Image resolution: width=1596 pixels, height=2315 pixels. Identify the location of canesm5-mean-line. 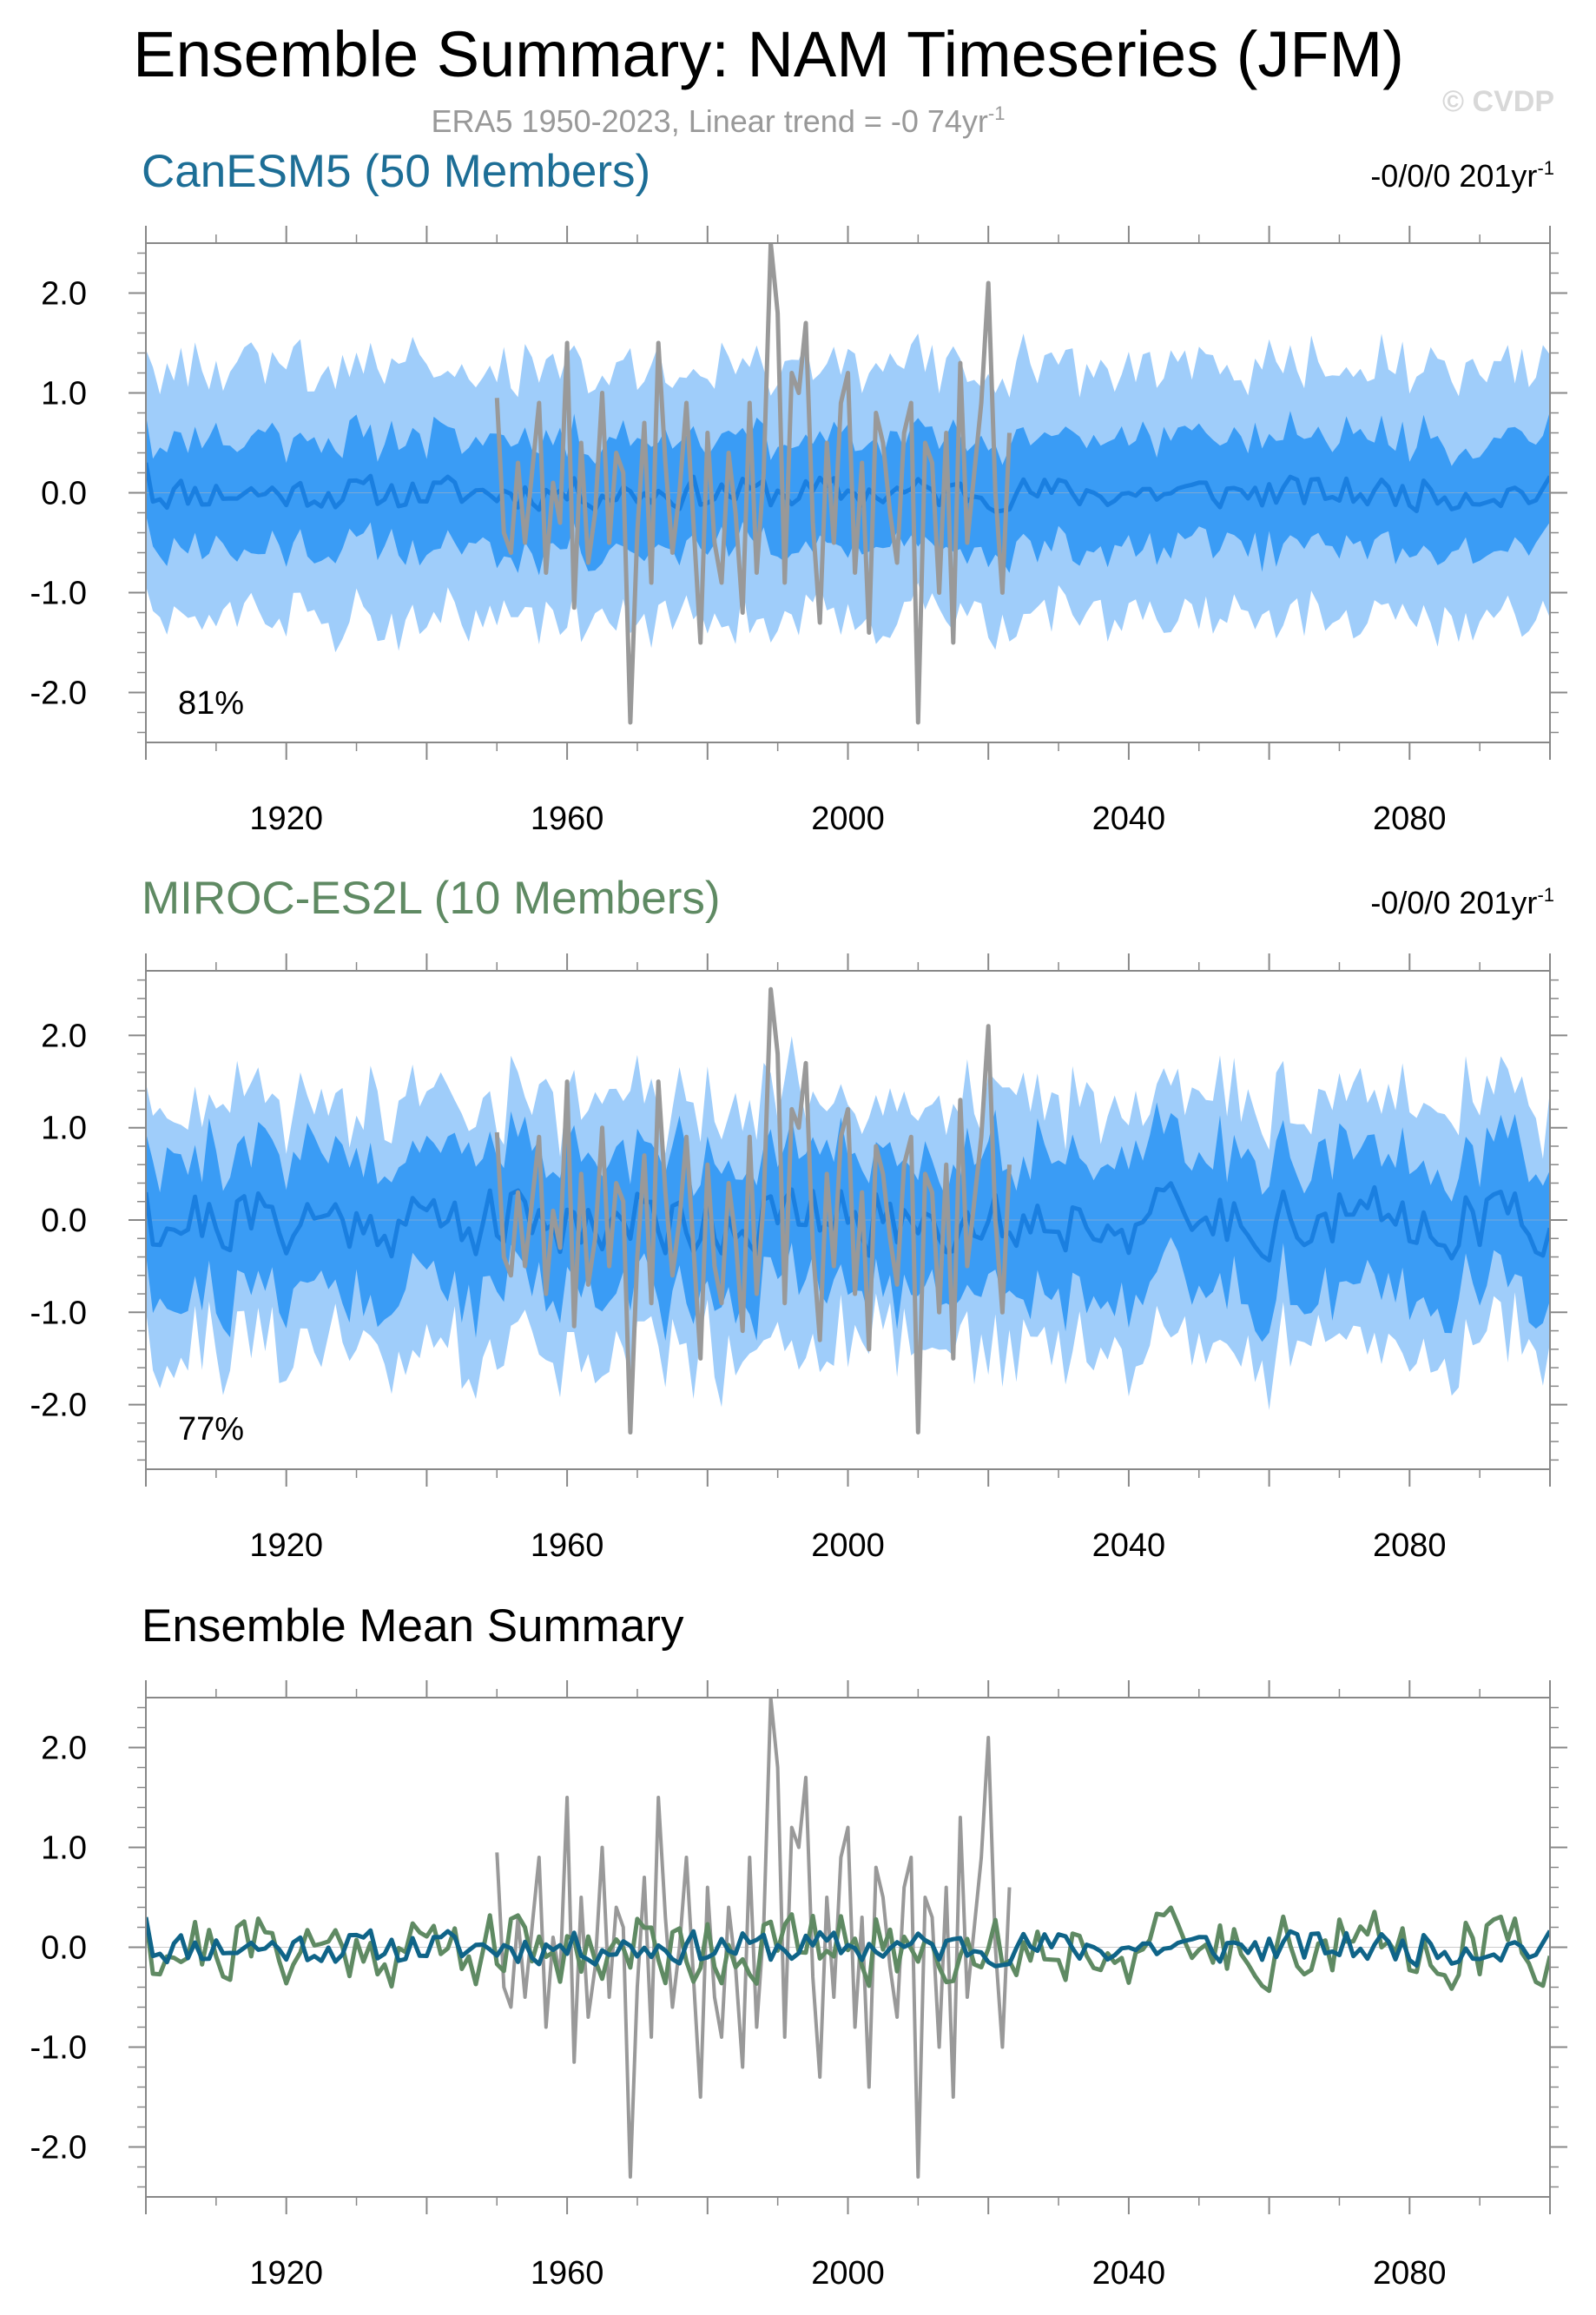
(848, 1942).